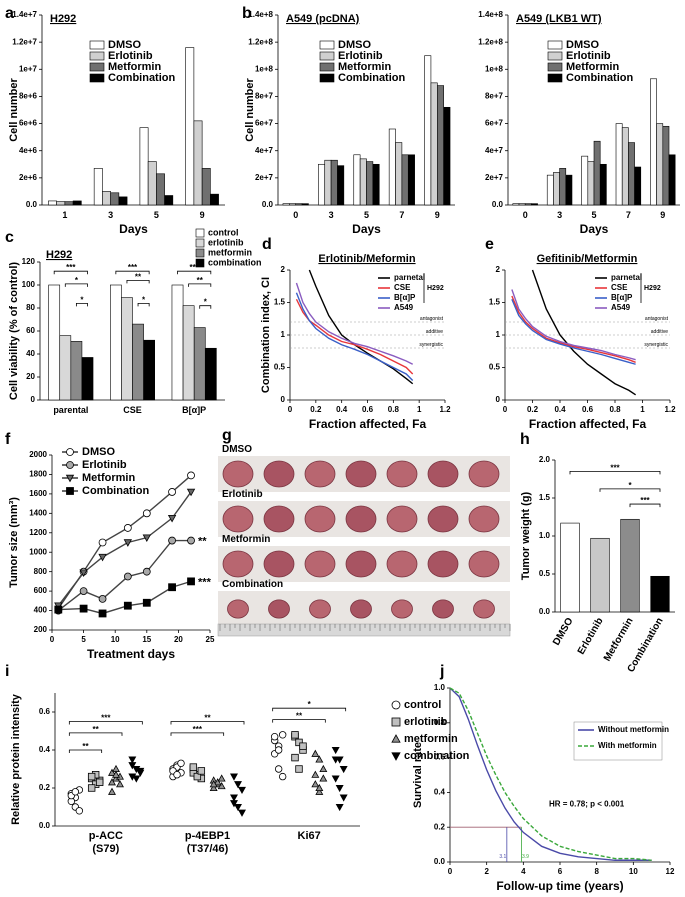 Image resolution: width=685 pixels, height=897 pixels. I want to click on annotation: HR = 0.78; p < 0.001, so click(587, 803).